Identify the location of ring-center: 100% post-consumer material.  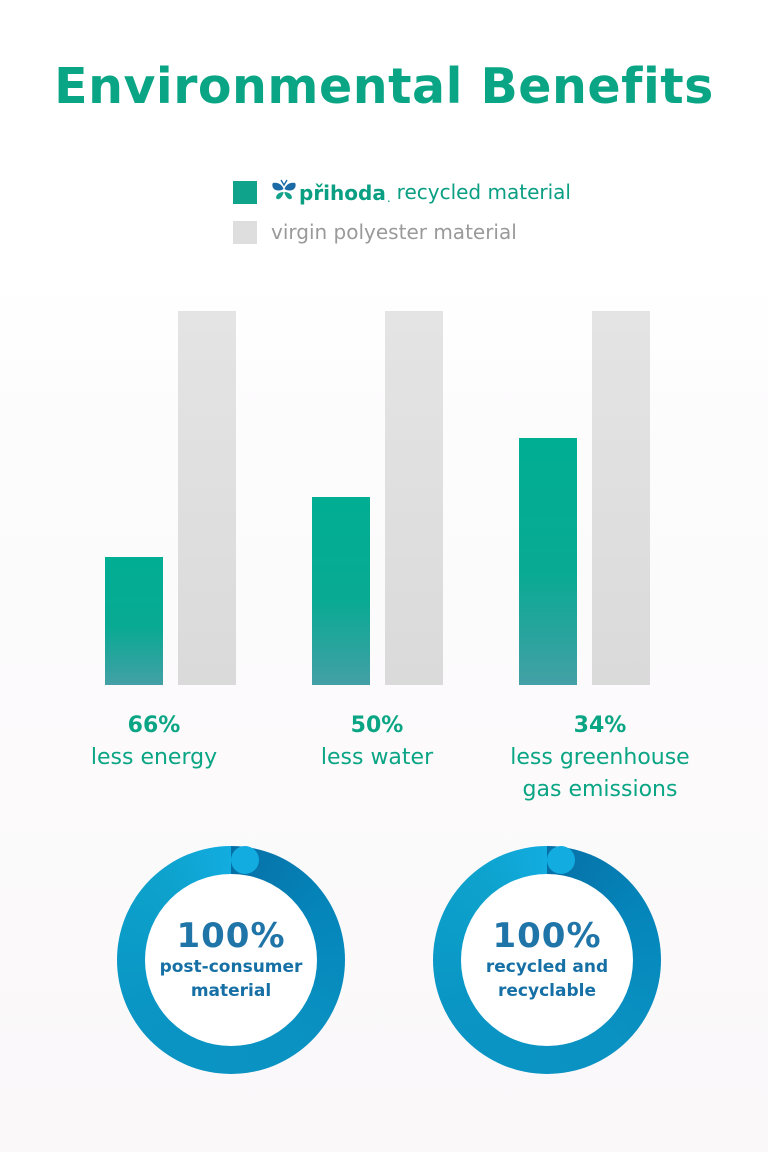
(231, 960).